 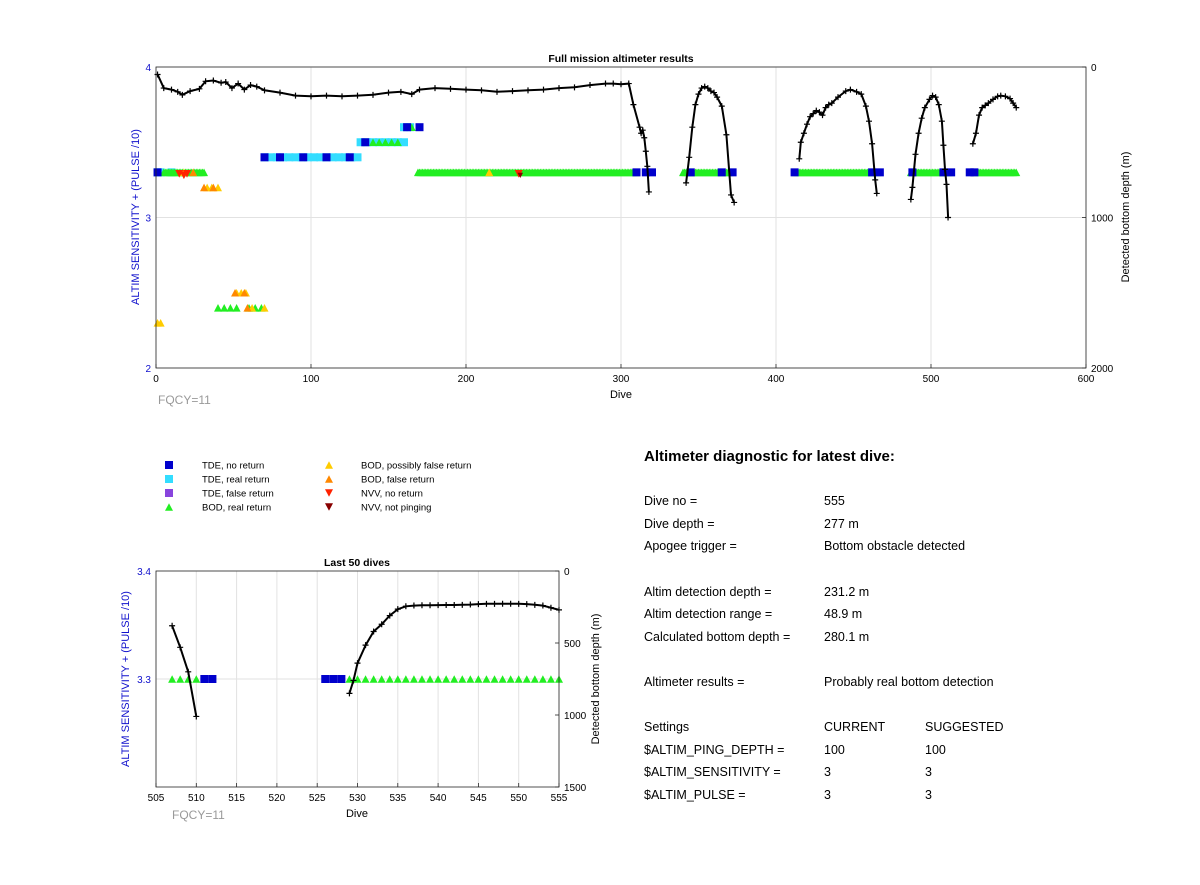 I want to click on y-right-tick-label: 0, so click(x=1094, y=68).